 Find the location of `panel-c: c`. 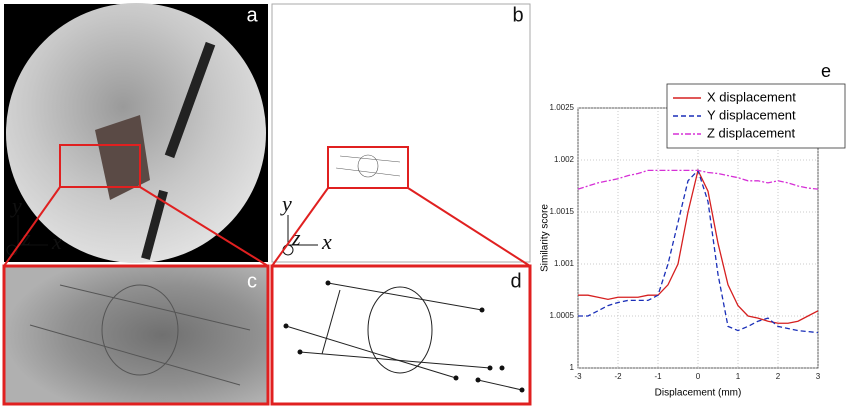

panel-c: c is located at coordinates (136, 335).